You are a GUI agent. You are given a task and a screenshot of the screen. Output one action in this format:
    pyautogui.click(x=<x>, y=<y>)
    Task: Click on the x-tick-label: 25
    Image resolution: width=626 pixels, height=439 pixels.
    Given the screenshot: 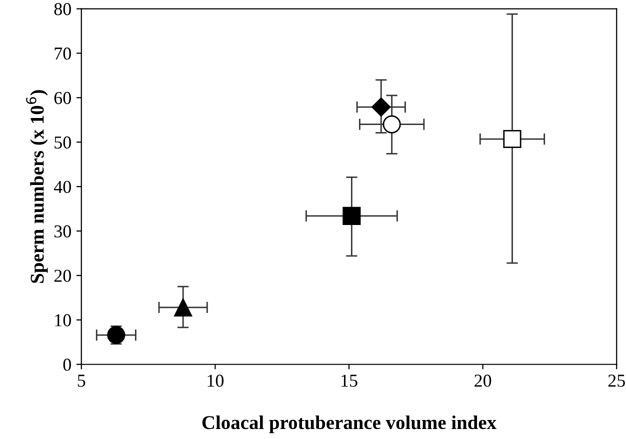 What is the action you would take?
    pyautogui.click(x=616, y=380)
    